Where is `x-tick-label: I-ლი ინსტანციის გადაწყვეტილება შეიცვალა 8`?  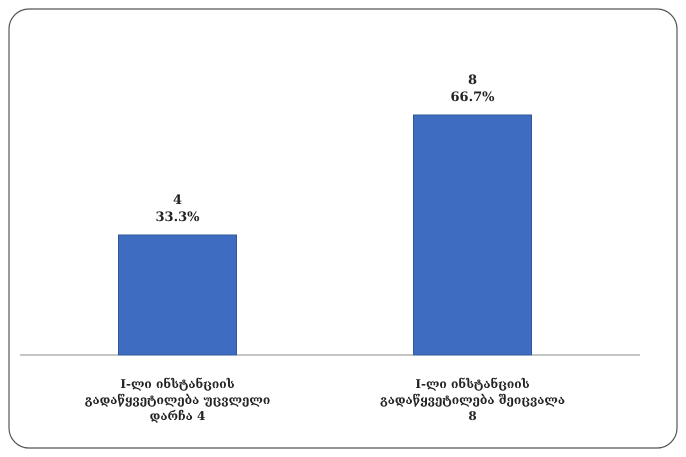
x-tick-label: I-ლი ინსტანციის გადაწყვეტილება შეიცვალა 8 is located at coordinates (472, 400).